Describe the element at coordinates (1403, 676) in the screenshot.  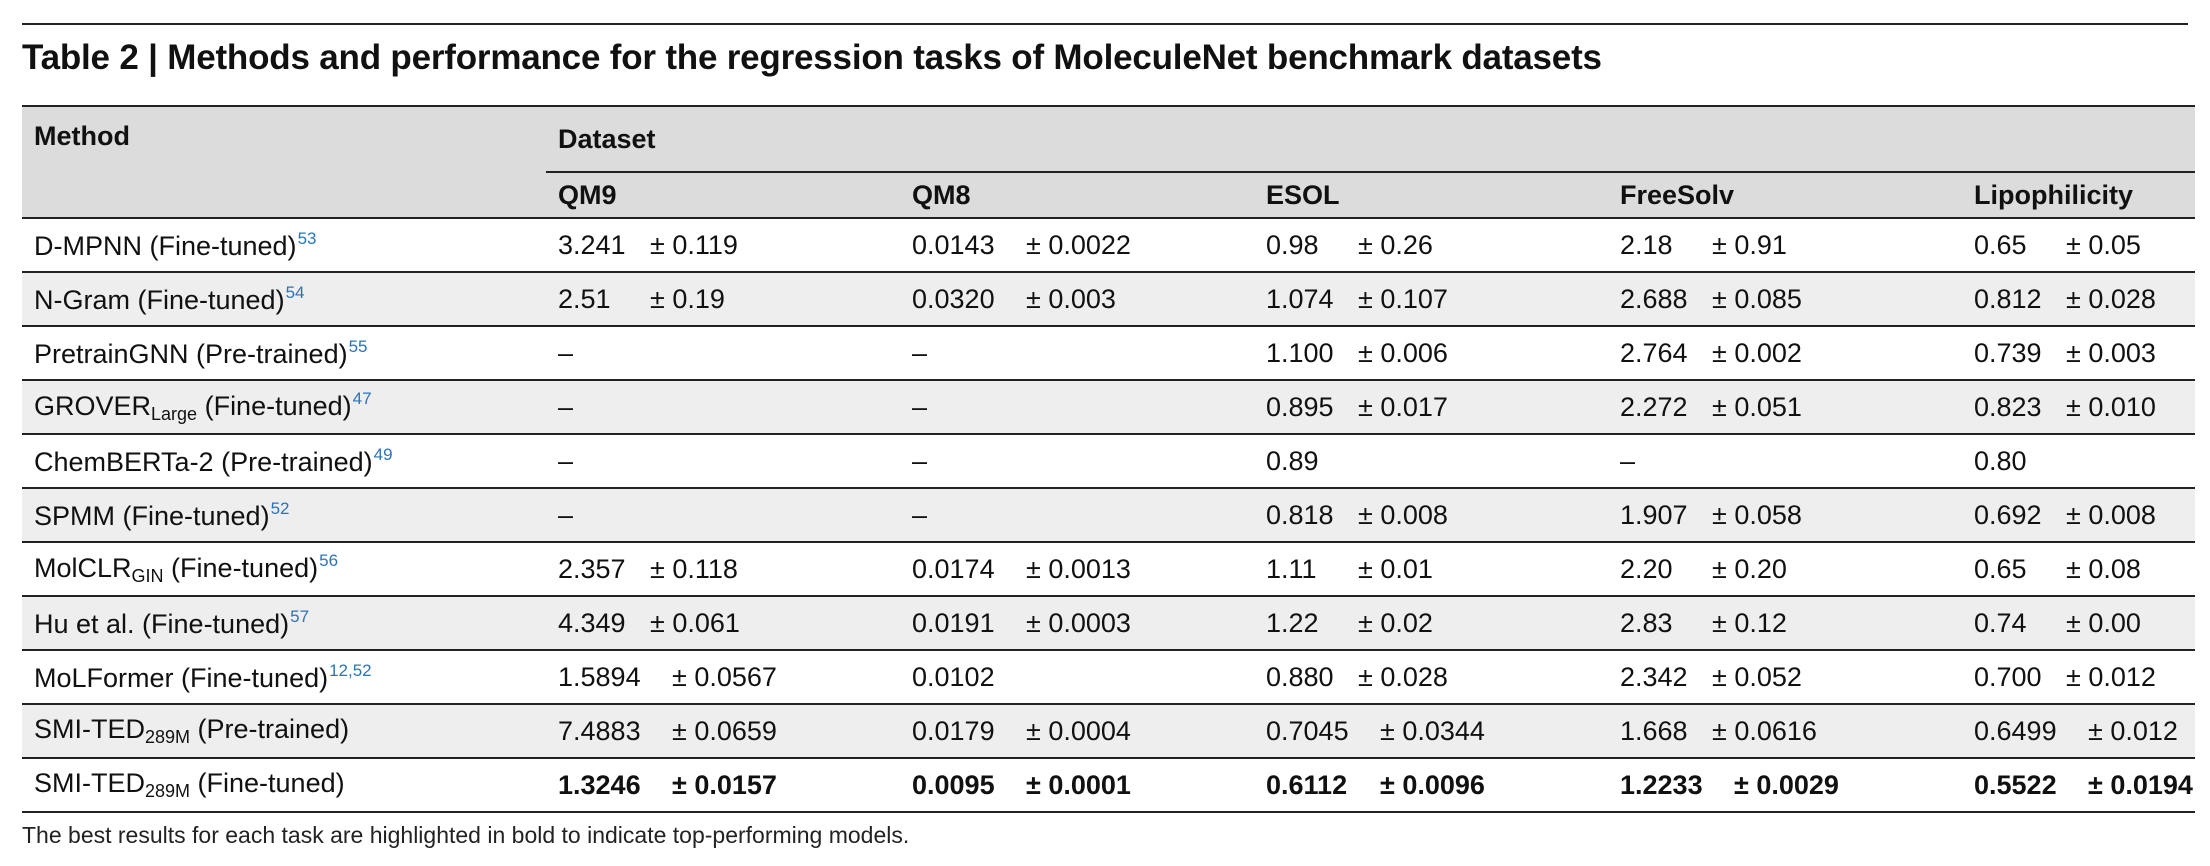
I see `metric-error: ± 0.028` at that location.